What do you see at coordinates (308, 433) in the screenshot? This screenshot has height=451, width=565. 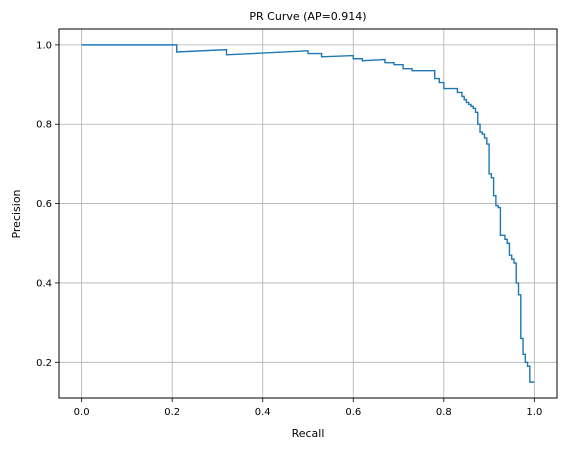 I see `x-axis-label: Recall` at bounding box center [308, 433].